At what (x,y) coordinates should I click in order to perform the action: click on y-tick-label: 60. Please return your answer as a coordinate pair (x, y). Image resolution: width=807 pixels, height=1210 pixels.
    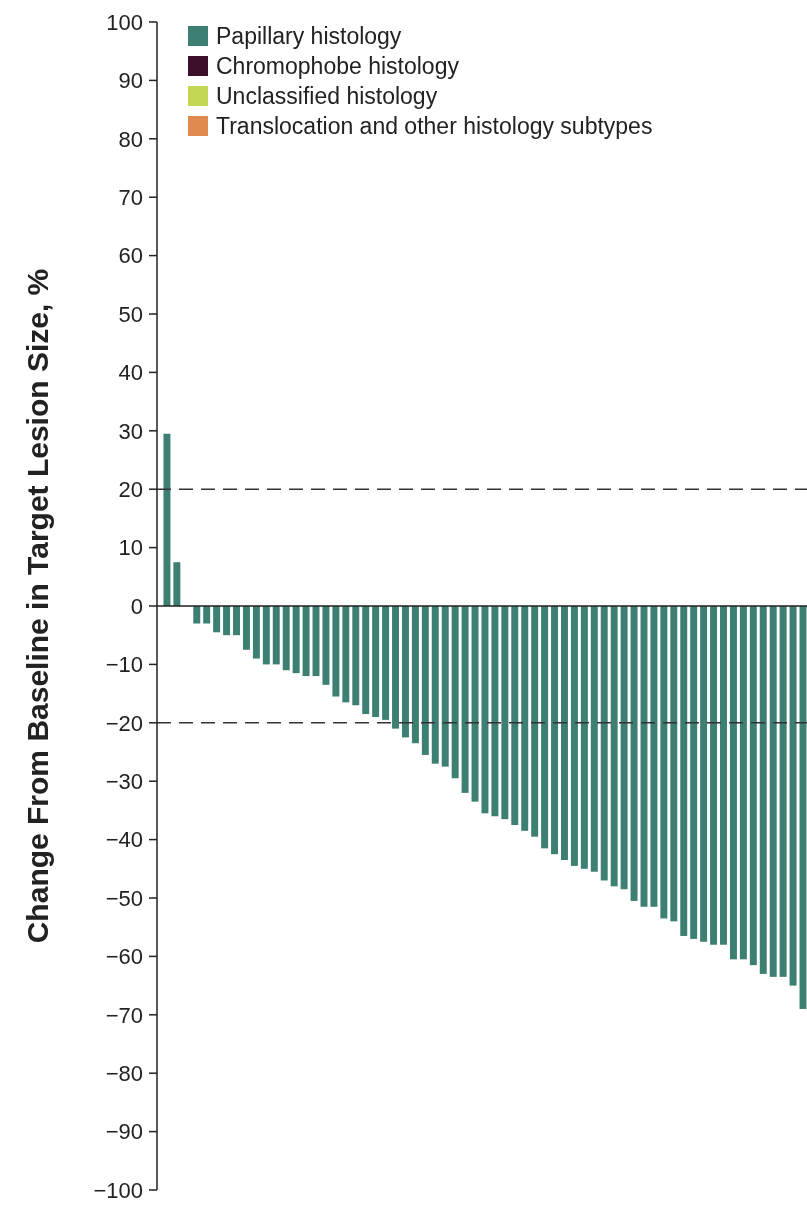
    Looking at the image, I should click on (130, 256).